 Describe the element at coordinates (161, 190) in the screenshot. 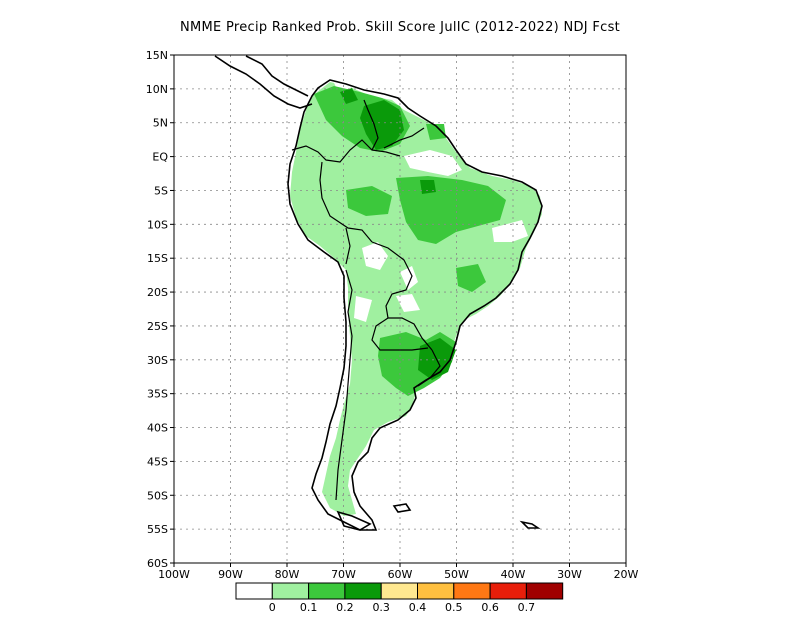

I see `lat-tick-label: 5S` at that location.